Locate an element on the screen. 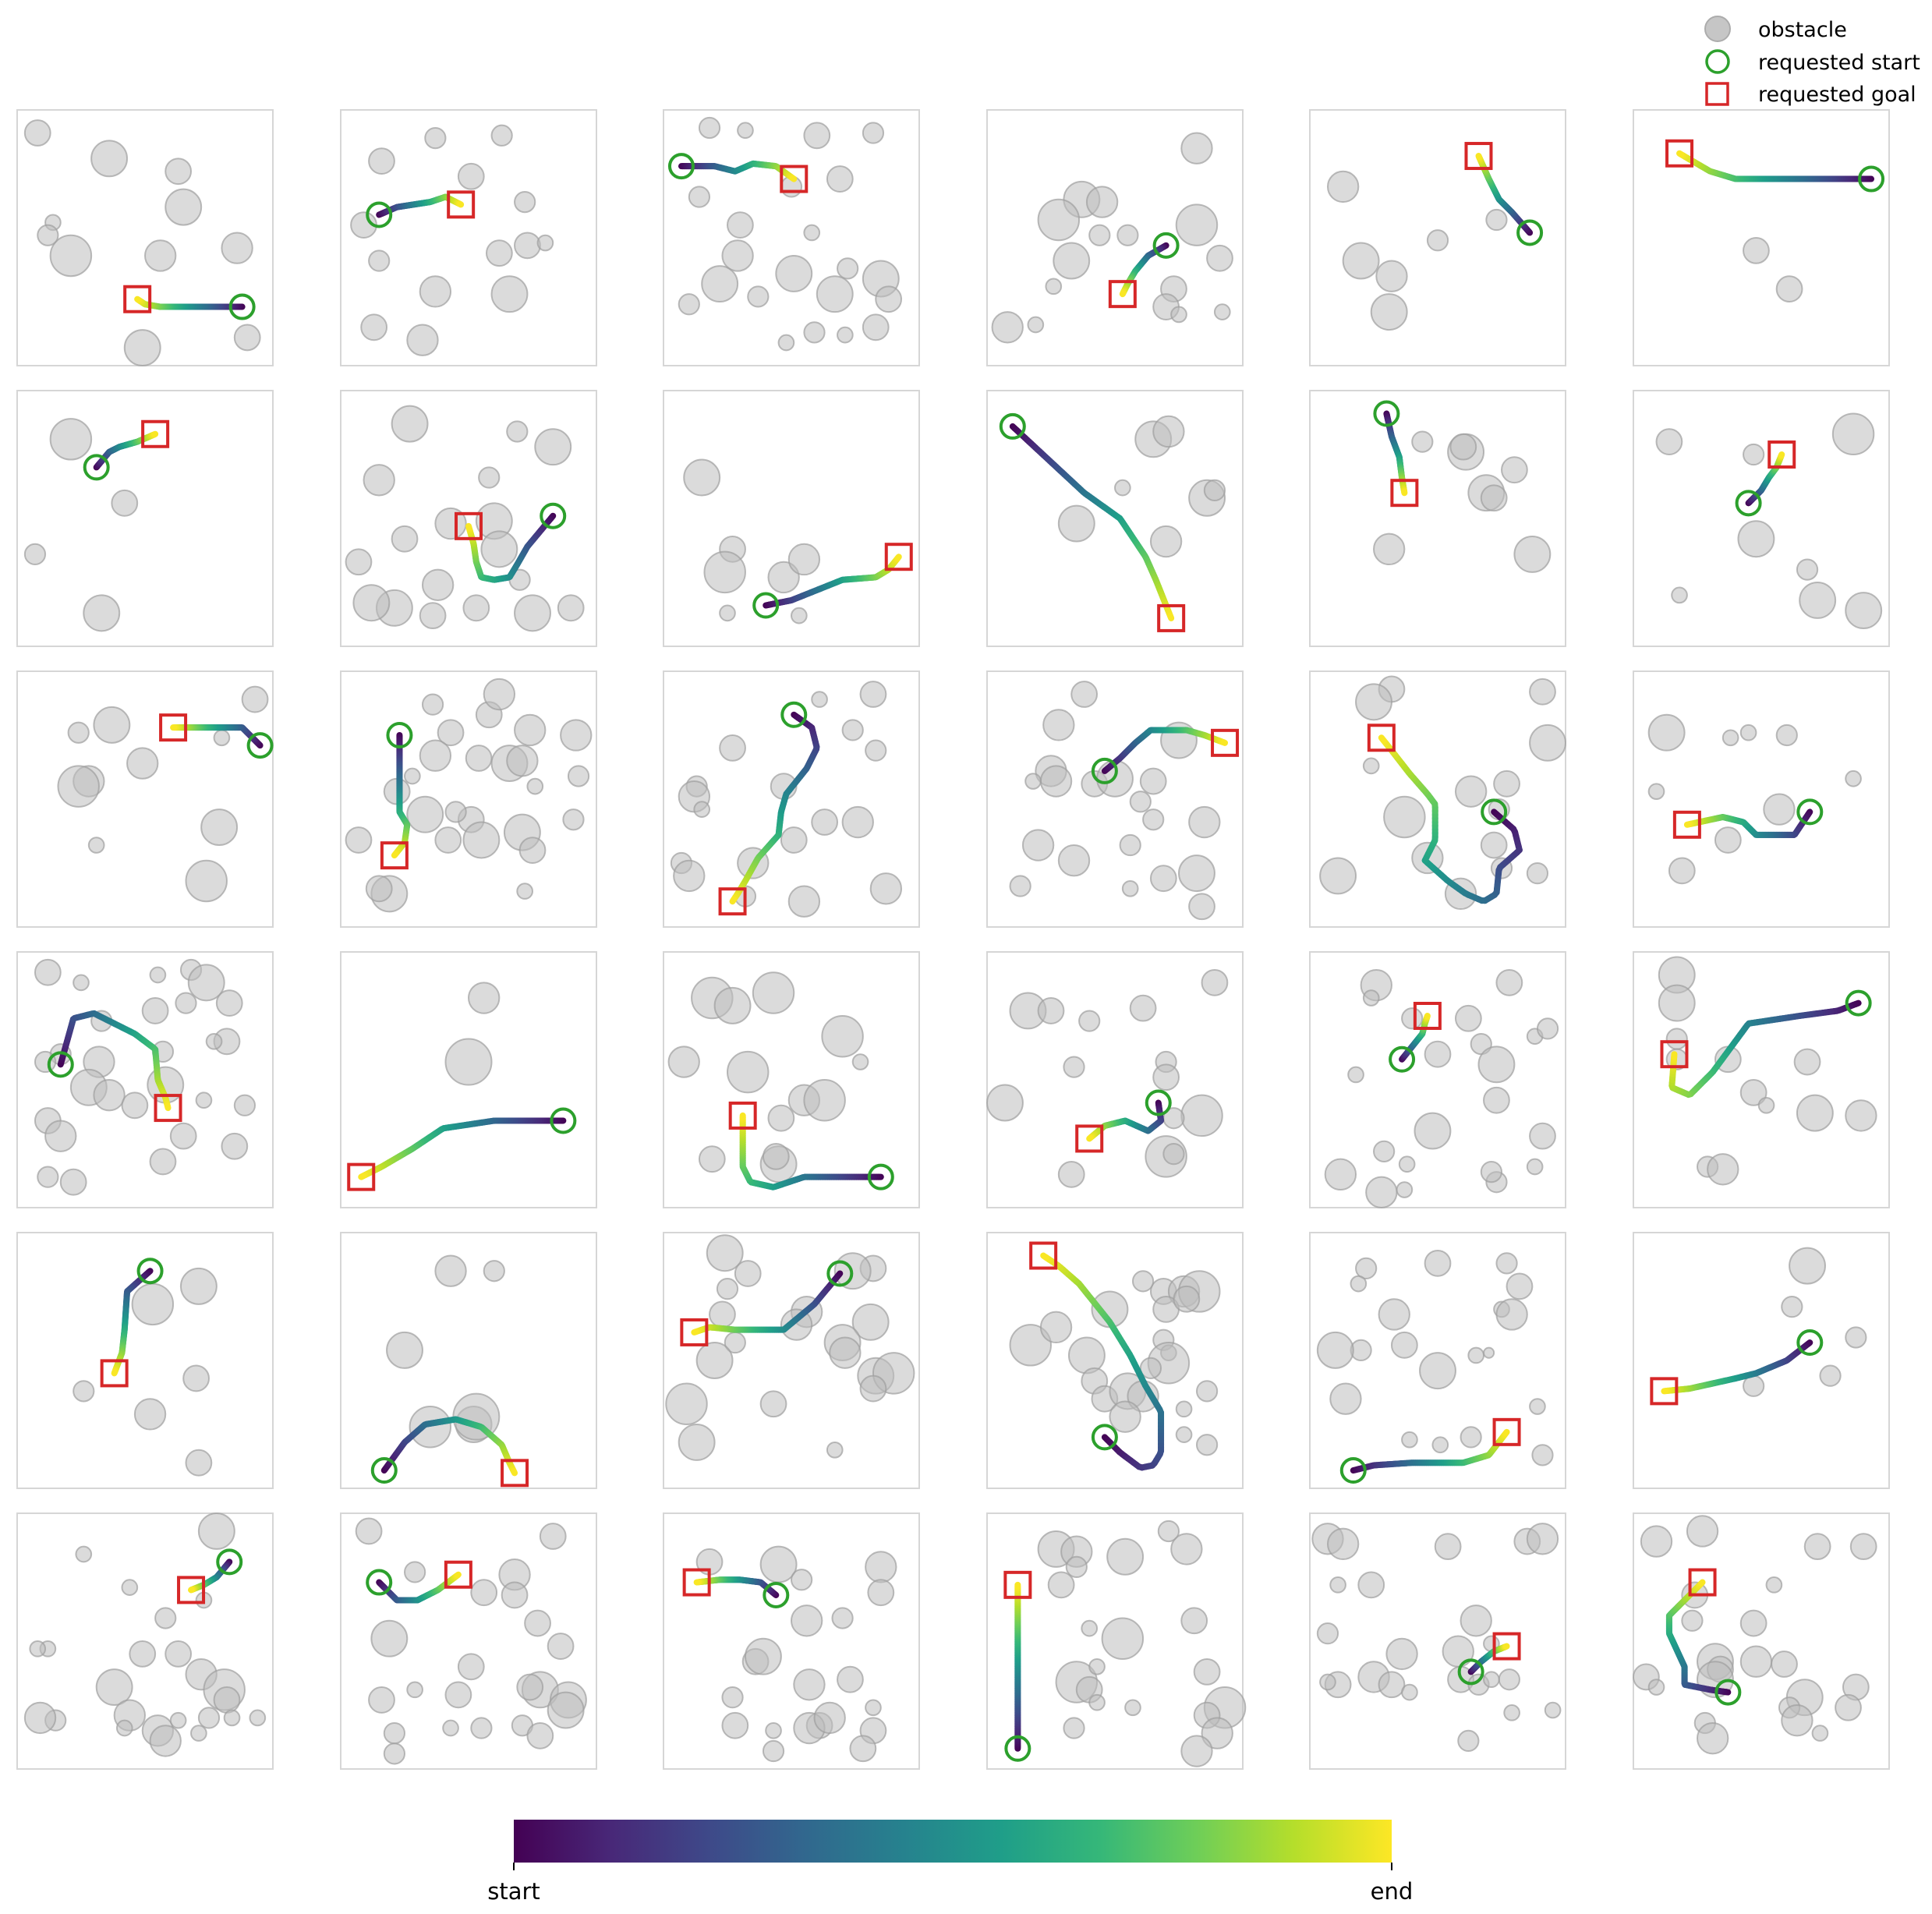 Image resolution: width=1932 pixels, height=1914 pixels. path-segment is located at coordinates (1224, 742).